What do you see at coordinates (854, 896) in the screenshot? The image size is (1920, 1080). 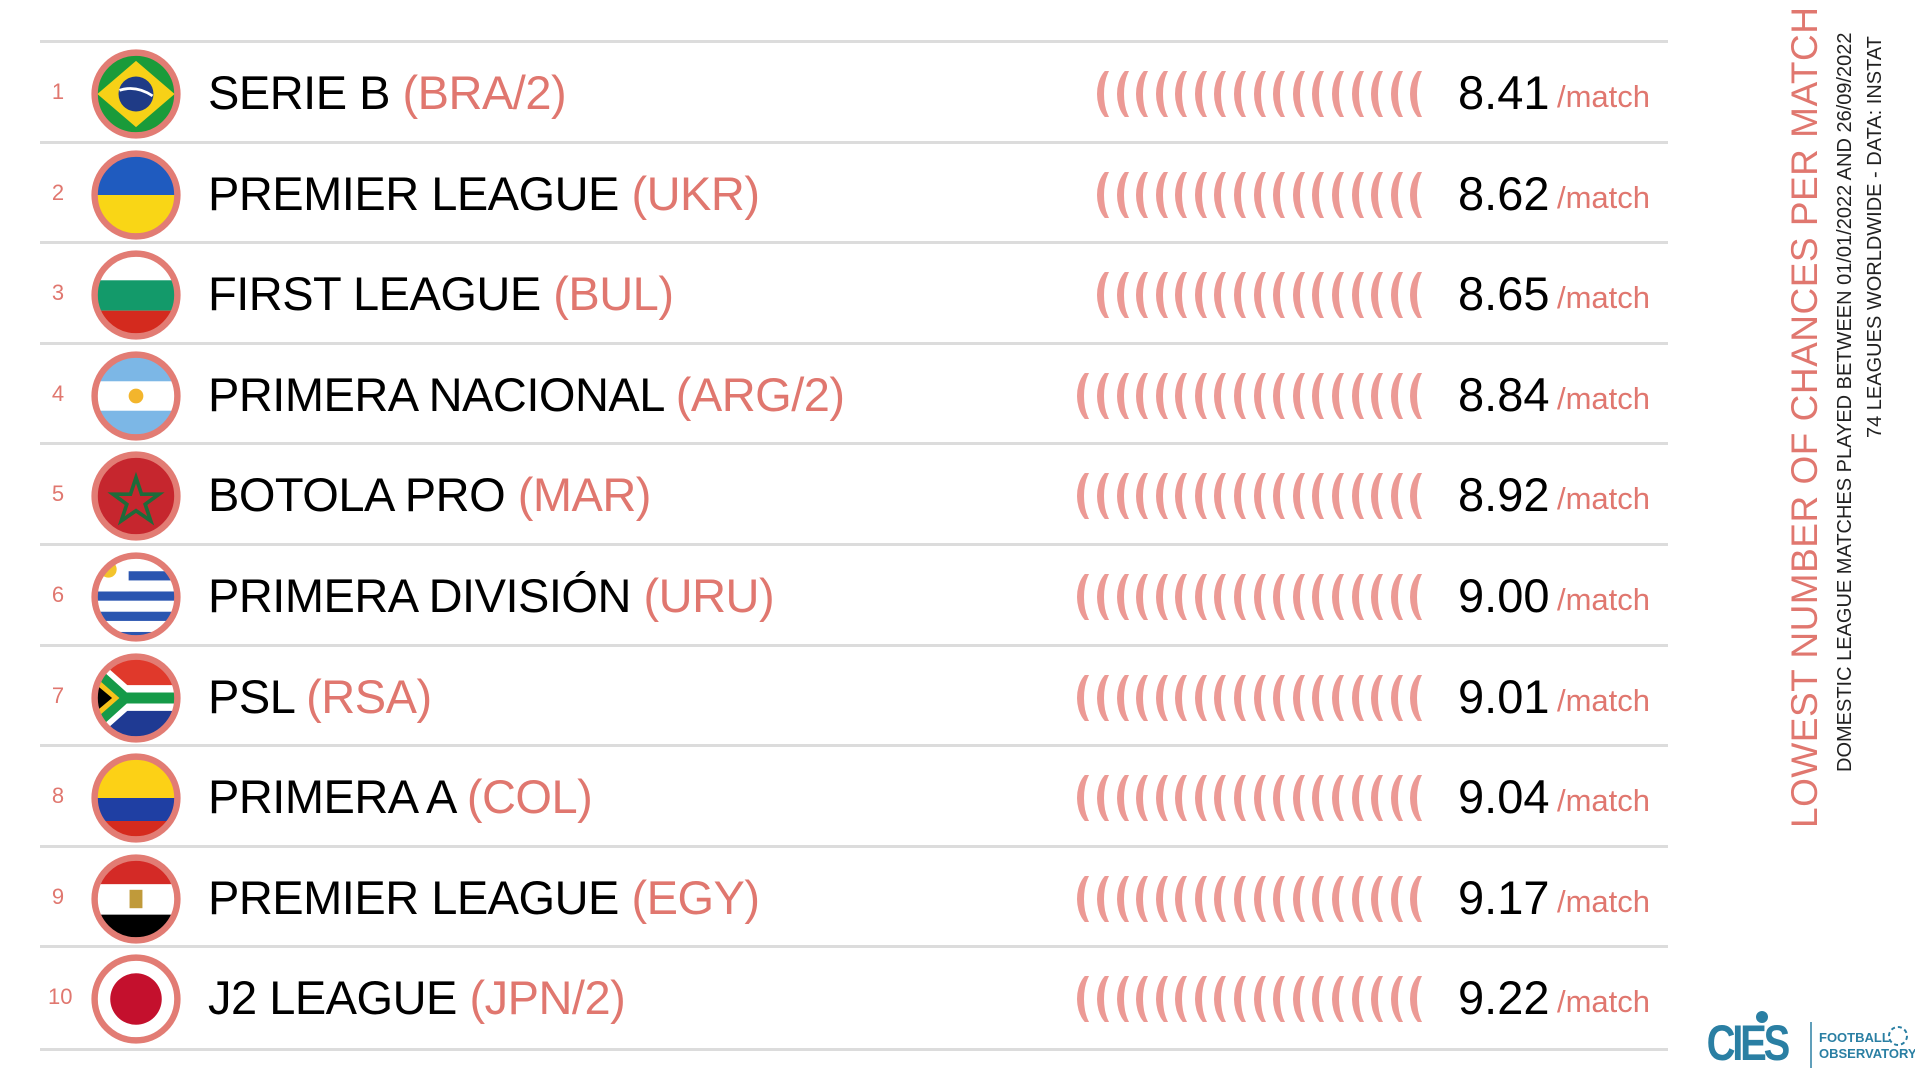 I see `league-row: 9 PREMIER LEAGUE (EGY) 9.17 /match` at bounding box center [854, 896].